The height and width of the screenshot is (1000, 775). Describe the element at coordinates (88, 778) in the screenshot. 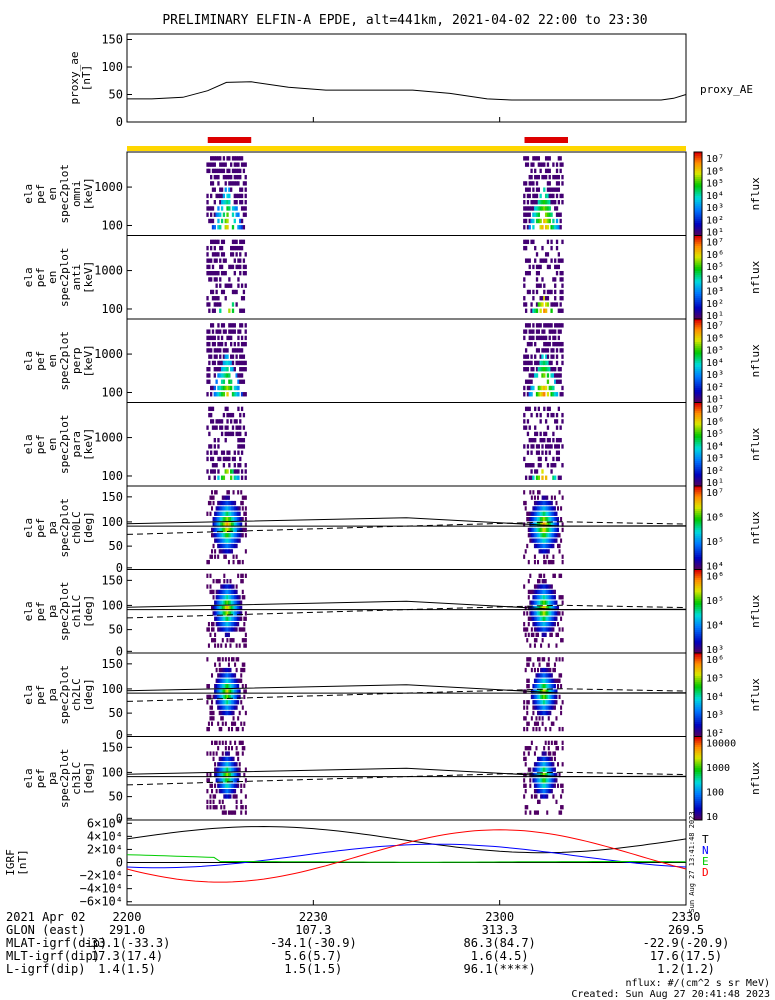

I see `panel-axis-label: [deg]` at that location.